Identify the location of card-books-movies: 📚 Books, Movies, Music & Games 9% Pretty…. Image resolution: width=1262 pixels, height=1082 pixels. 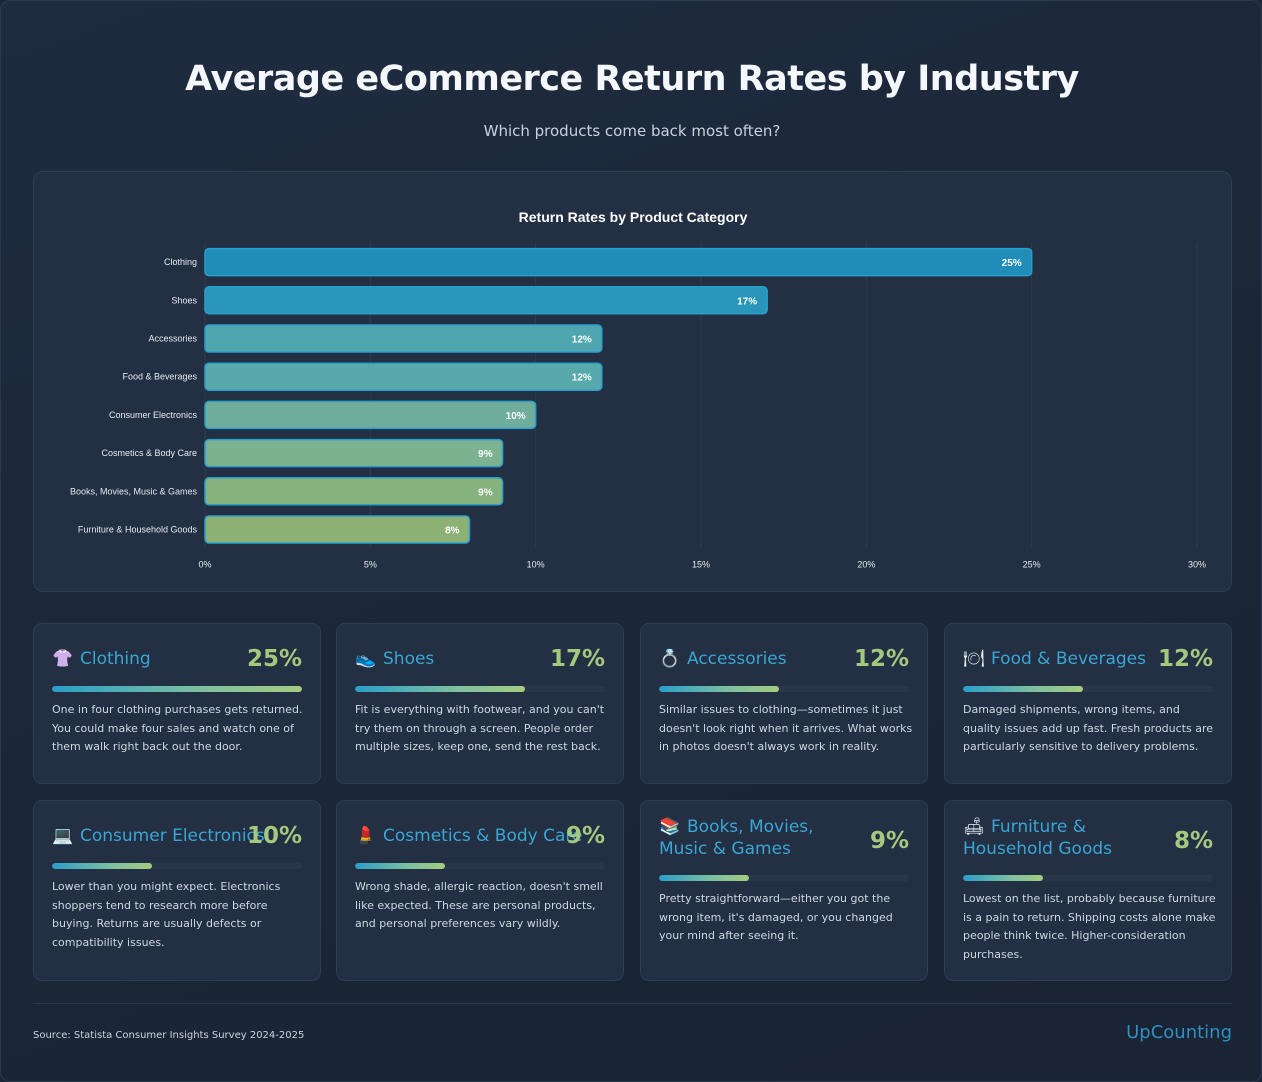
(784, 890).